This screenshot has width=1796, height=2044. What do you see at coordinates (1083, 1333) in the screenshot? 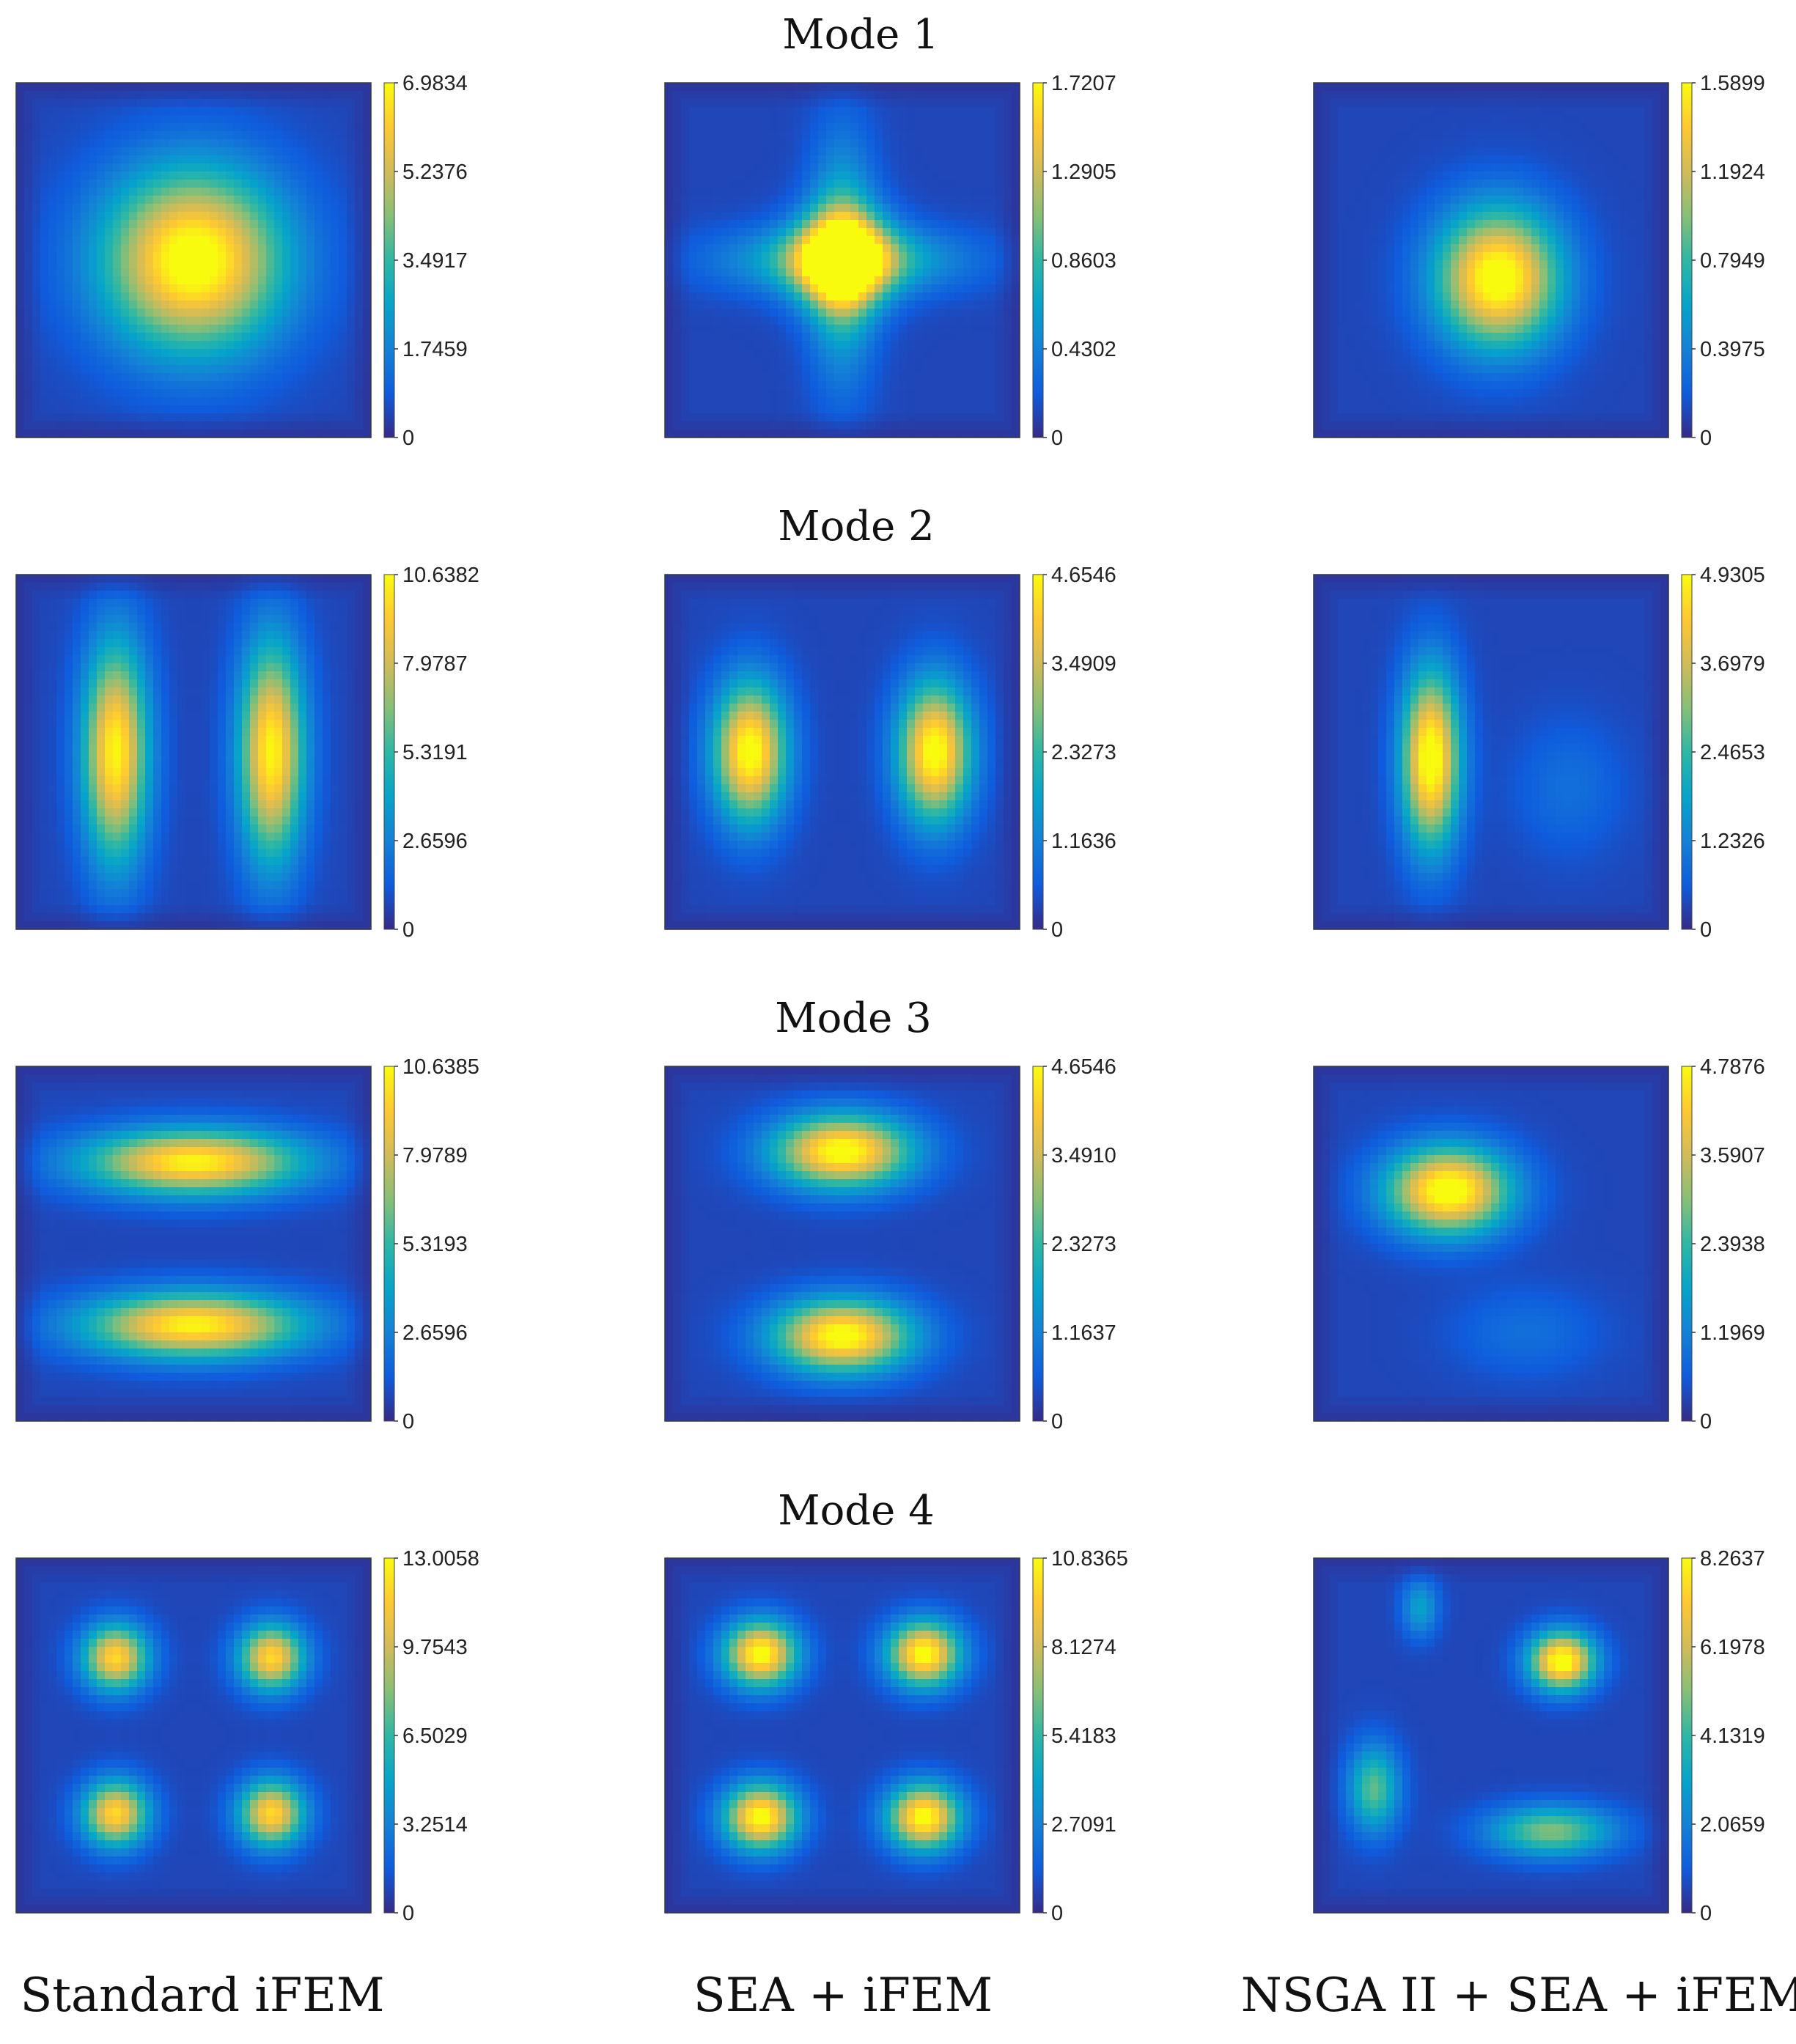
I see `colorbar-tick-label: 1.1637` at bounding box center [1083, 1333].